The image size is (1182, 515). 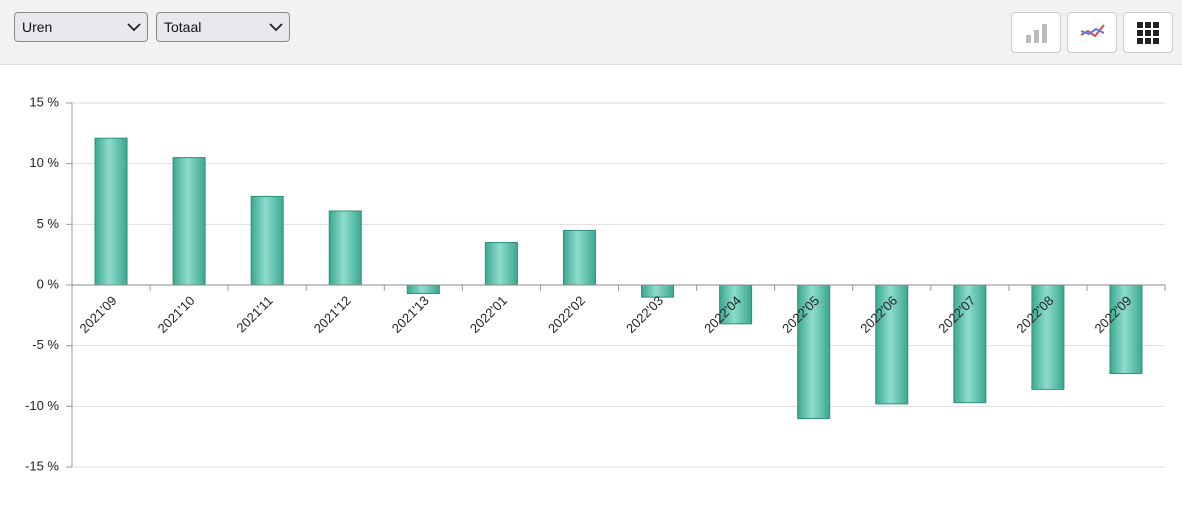 What do you see at coordinates (37, 27) in the screenshot?
I see `select-text: Uren` at bounding box center [37, 27].